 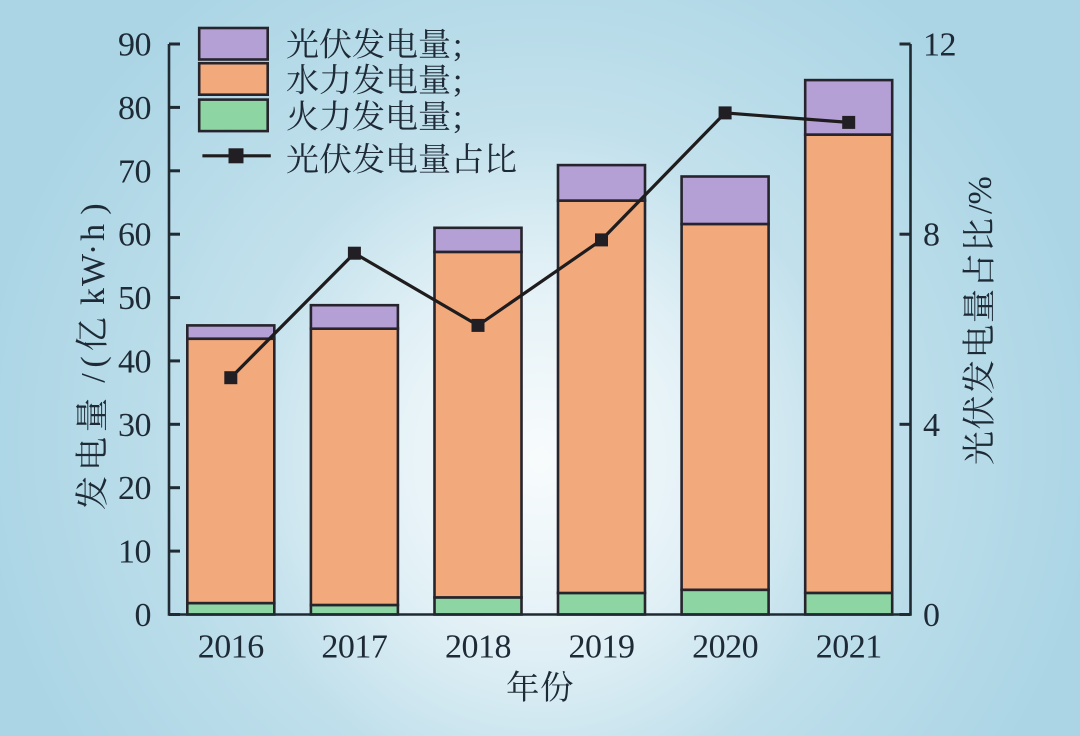 What do you see at coordinates (93, 232) in the screenshot?
I see `svg-text: h` at bounding box center [93, 232].